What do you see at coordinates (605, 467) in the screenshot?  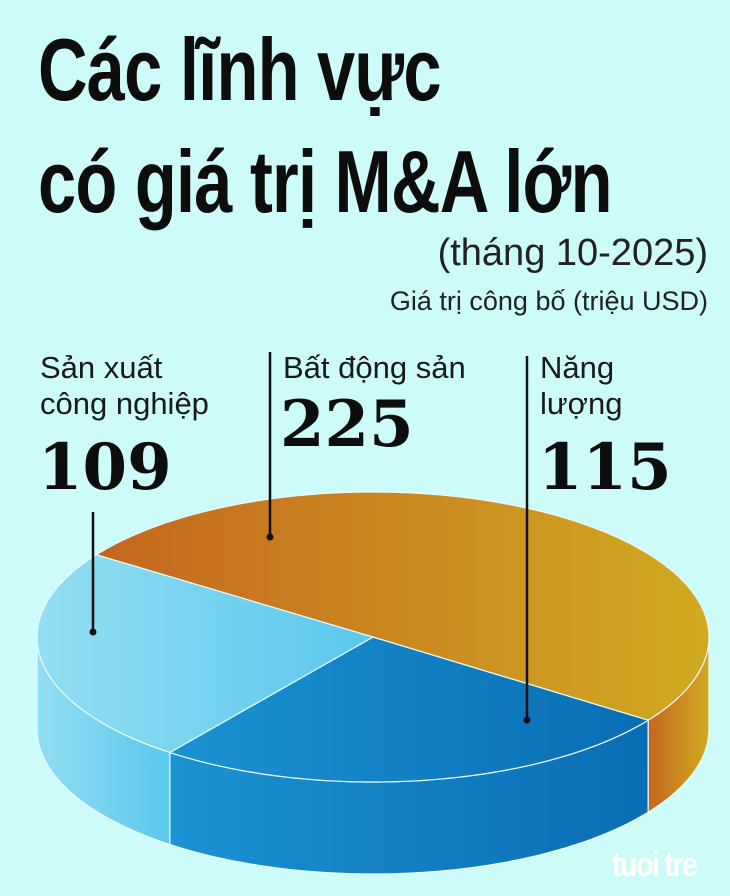 I see `value-nang-luong: 115` at bounding box center [605, 467].